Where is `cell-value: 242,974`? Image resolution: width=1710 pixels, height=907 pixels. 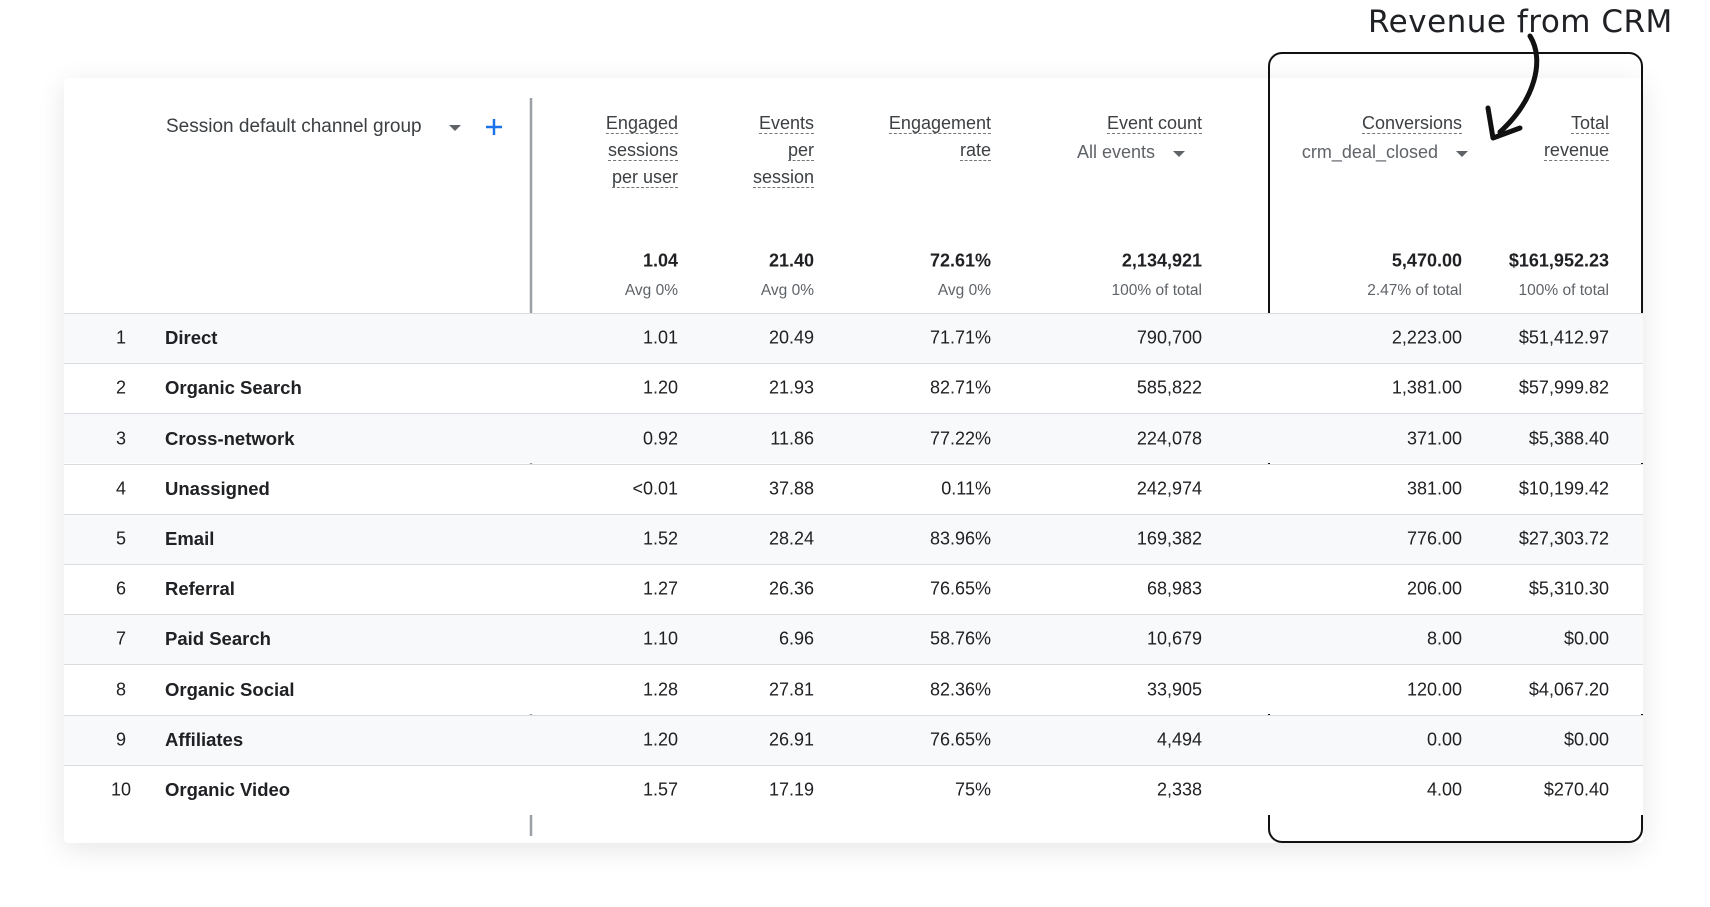 cell-value: 242,974 is located at coordinates (1169, 488).